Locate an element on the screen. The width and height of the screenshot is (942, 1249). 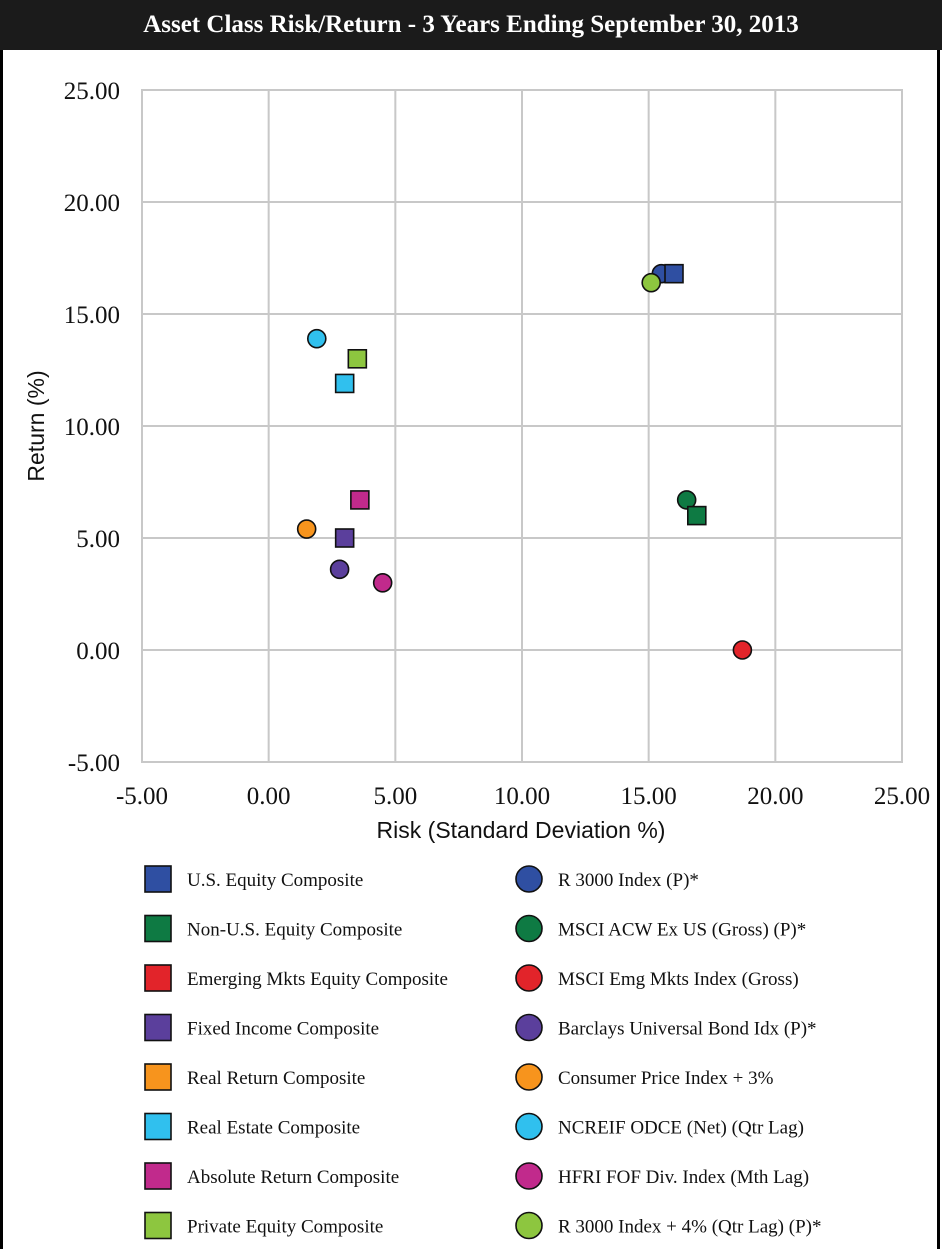
point-ncreif-odce-net-qtr-lag is located at coordinates (316, 338).